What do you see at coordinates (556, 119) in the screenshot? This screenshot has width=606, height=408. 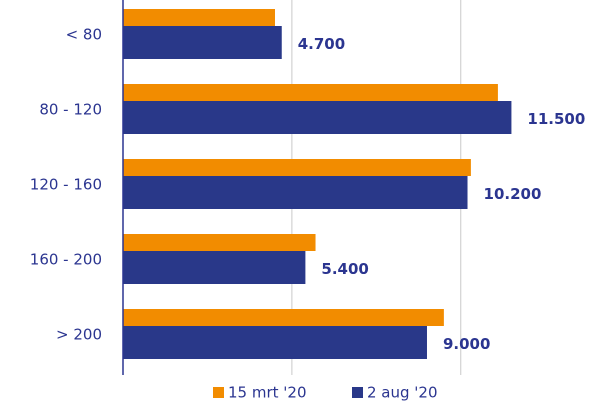 I see `value-label: 11.500` at bounding box center [556, 119].